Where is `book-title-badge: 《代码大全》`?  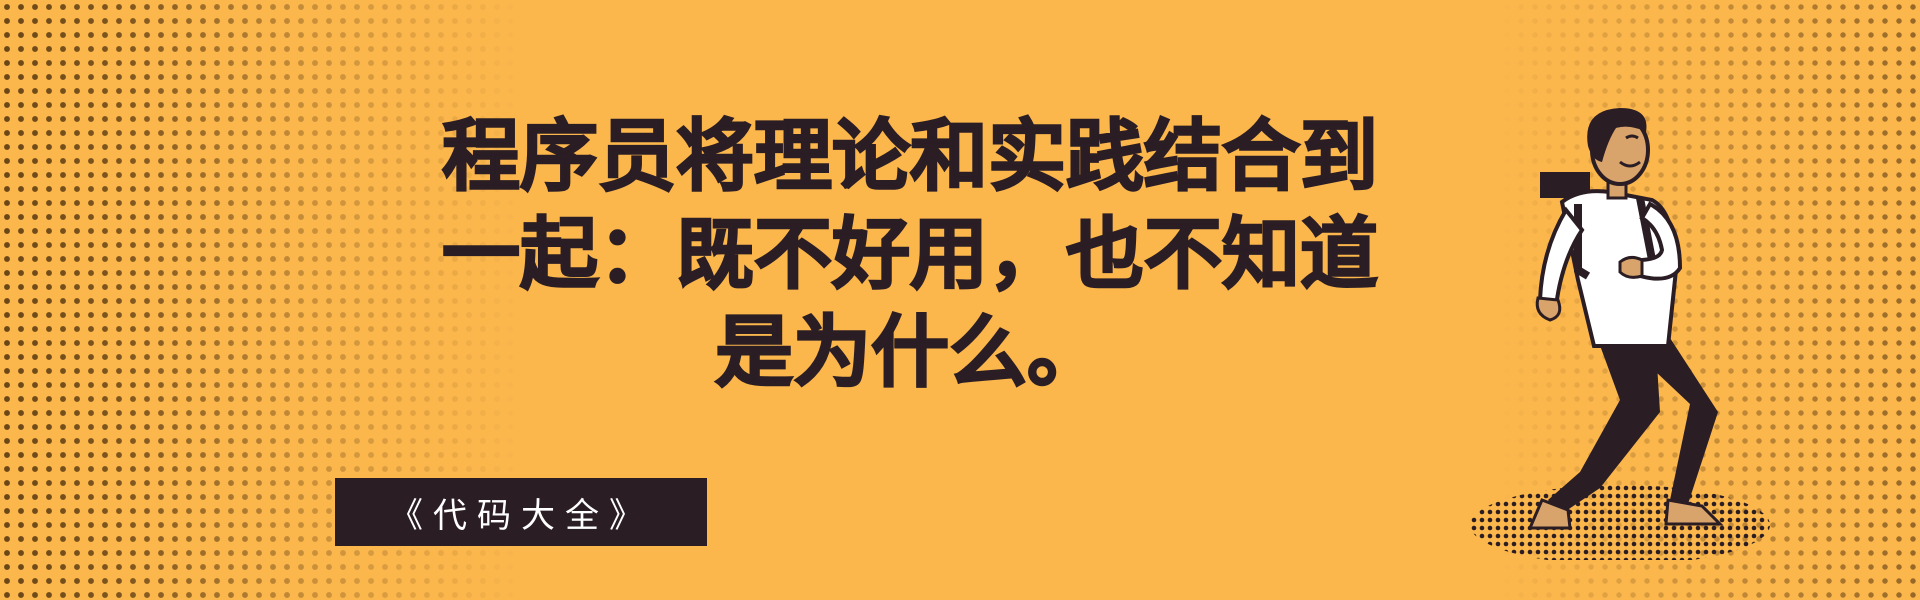 book-title-badge: 《代码大全》 is located at coordinates (521, 512).